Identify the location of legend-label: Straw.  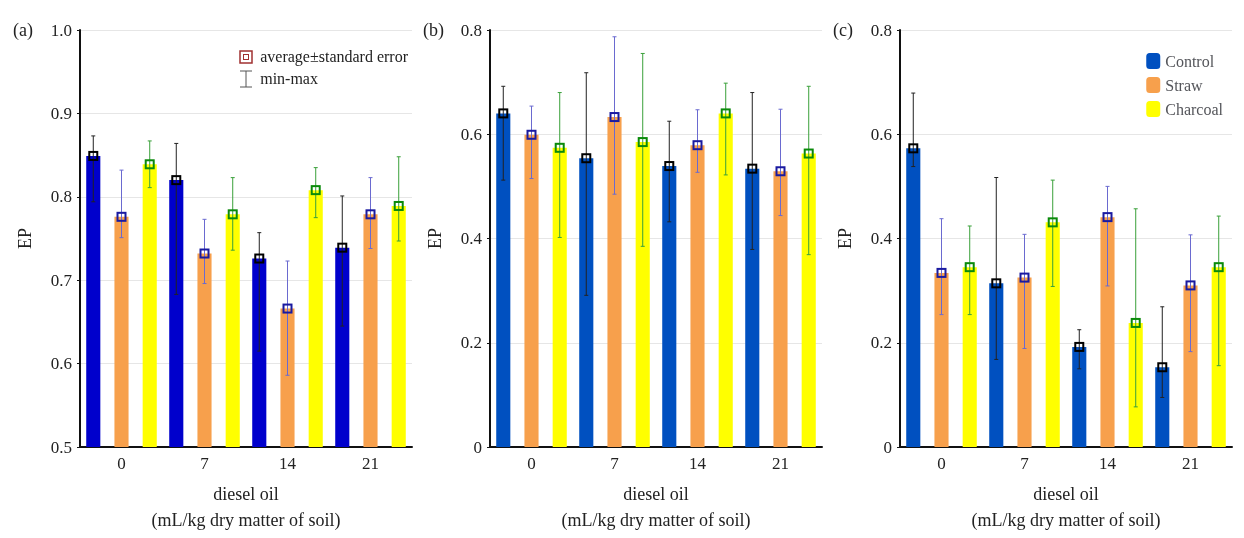
(1184, 85).